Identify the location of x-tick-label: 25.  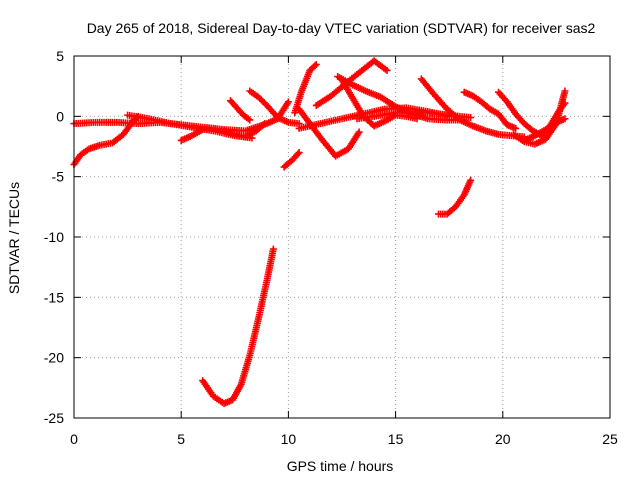
(610, 439).